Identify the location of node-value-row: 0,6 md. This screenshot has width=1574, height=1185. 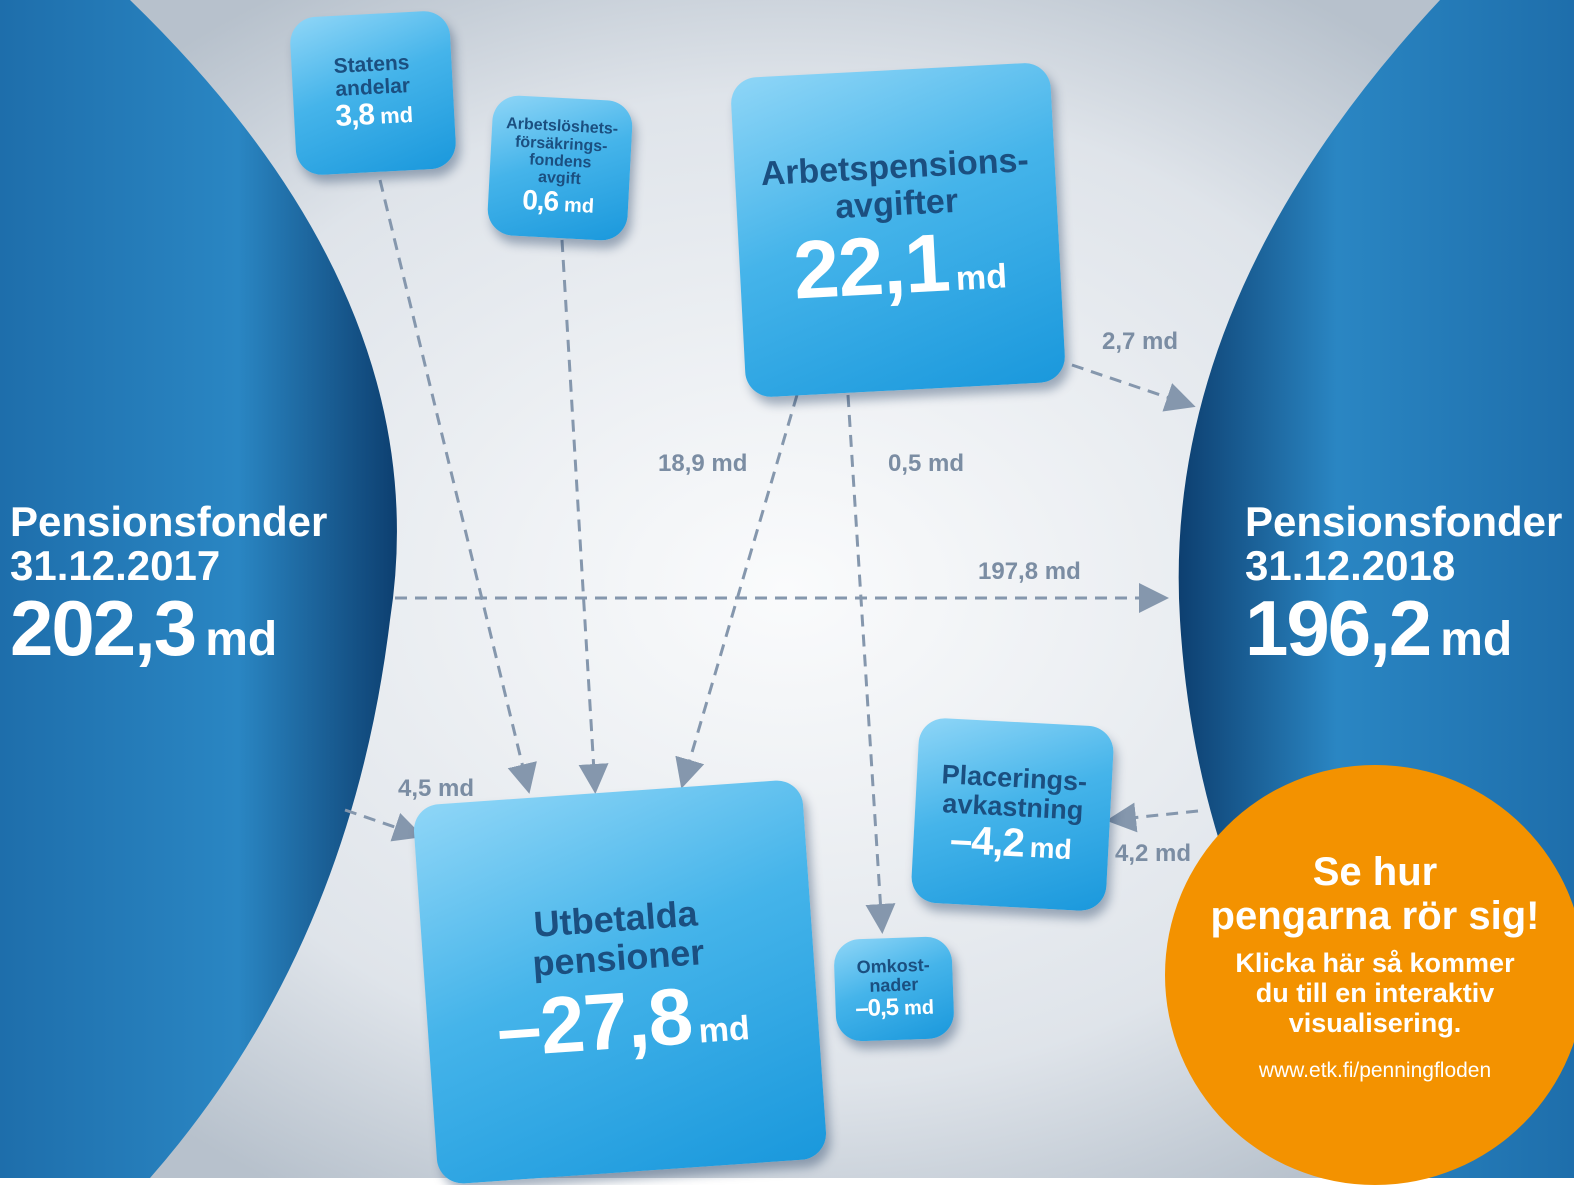
(558, 201).